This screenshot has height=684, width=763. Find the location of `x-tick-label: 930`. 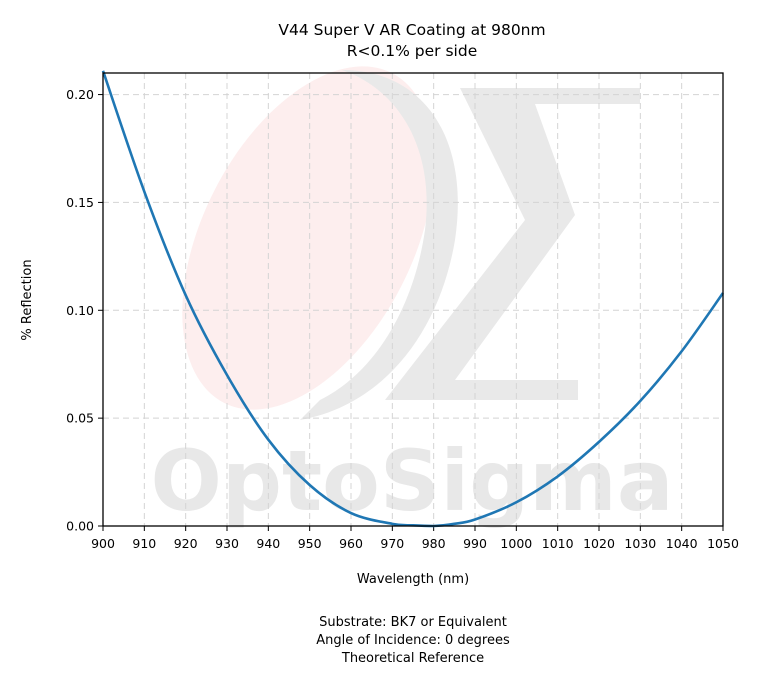

x-tick-label: 930 is located at coordinates (227, 543).